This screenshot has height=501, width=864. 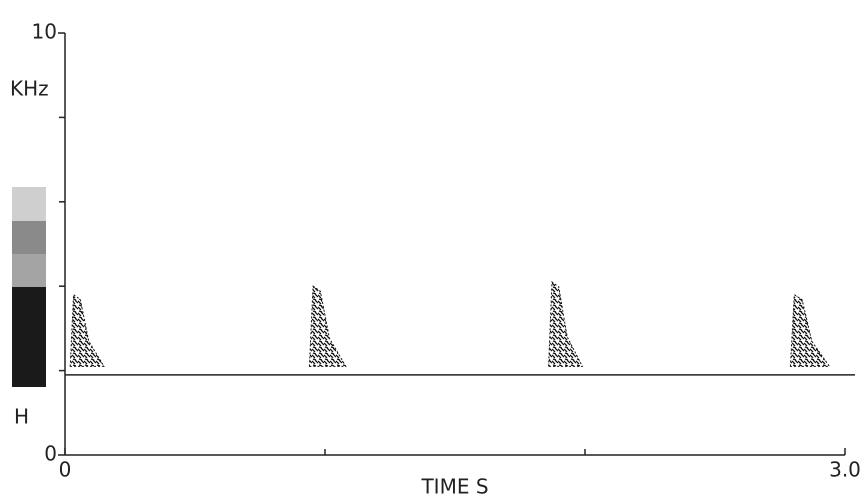 What do you see at coordinates (44, 32) in the screenshot?
I see `y-tick-label: 10` at bounding box center [44, 32].